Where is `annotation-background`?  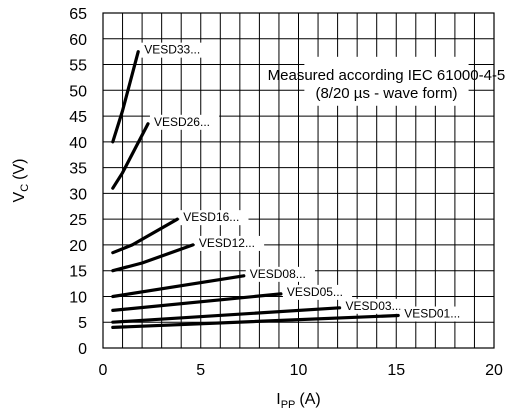
annotation-background is located at coordinates (386, 81).